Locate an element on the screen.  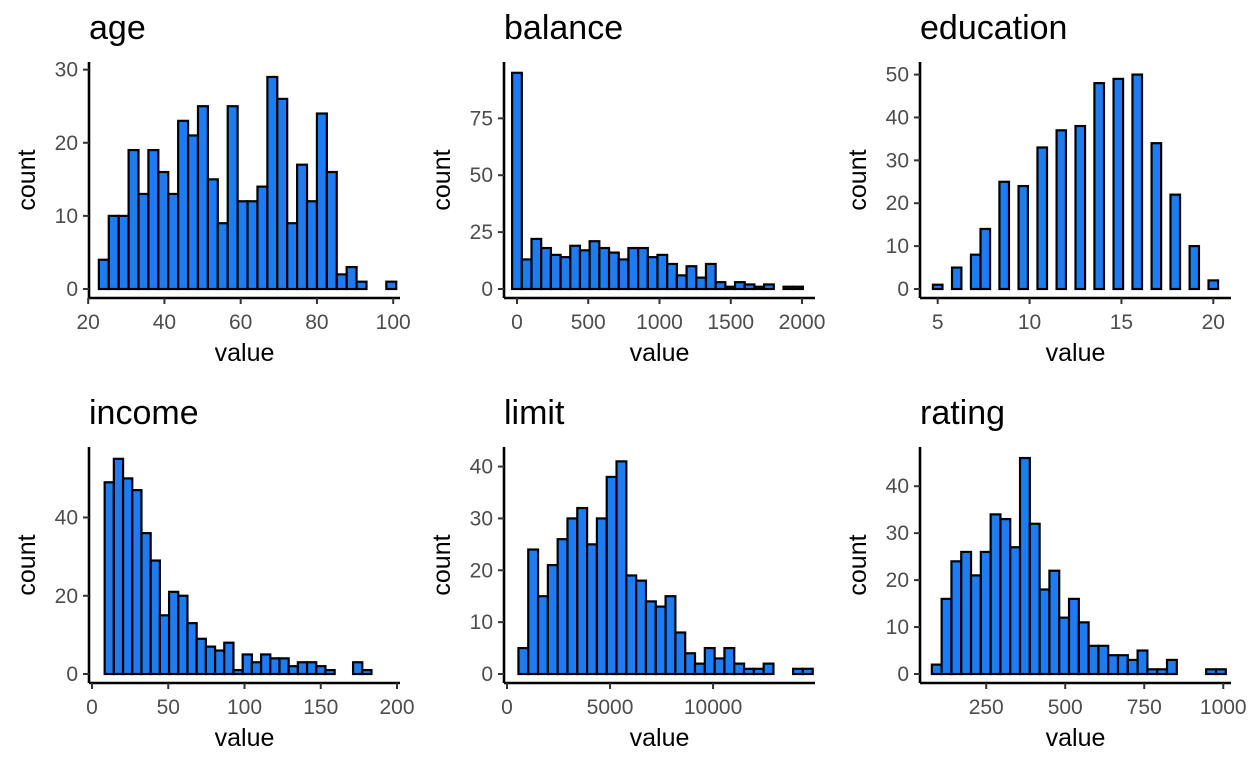
x-tick-label: 500 is located at coordinates (588, 322).